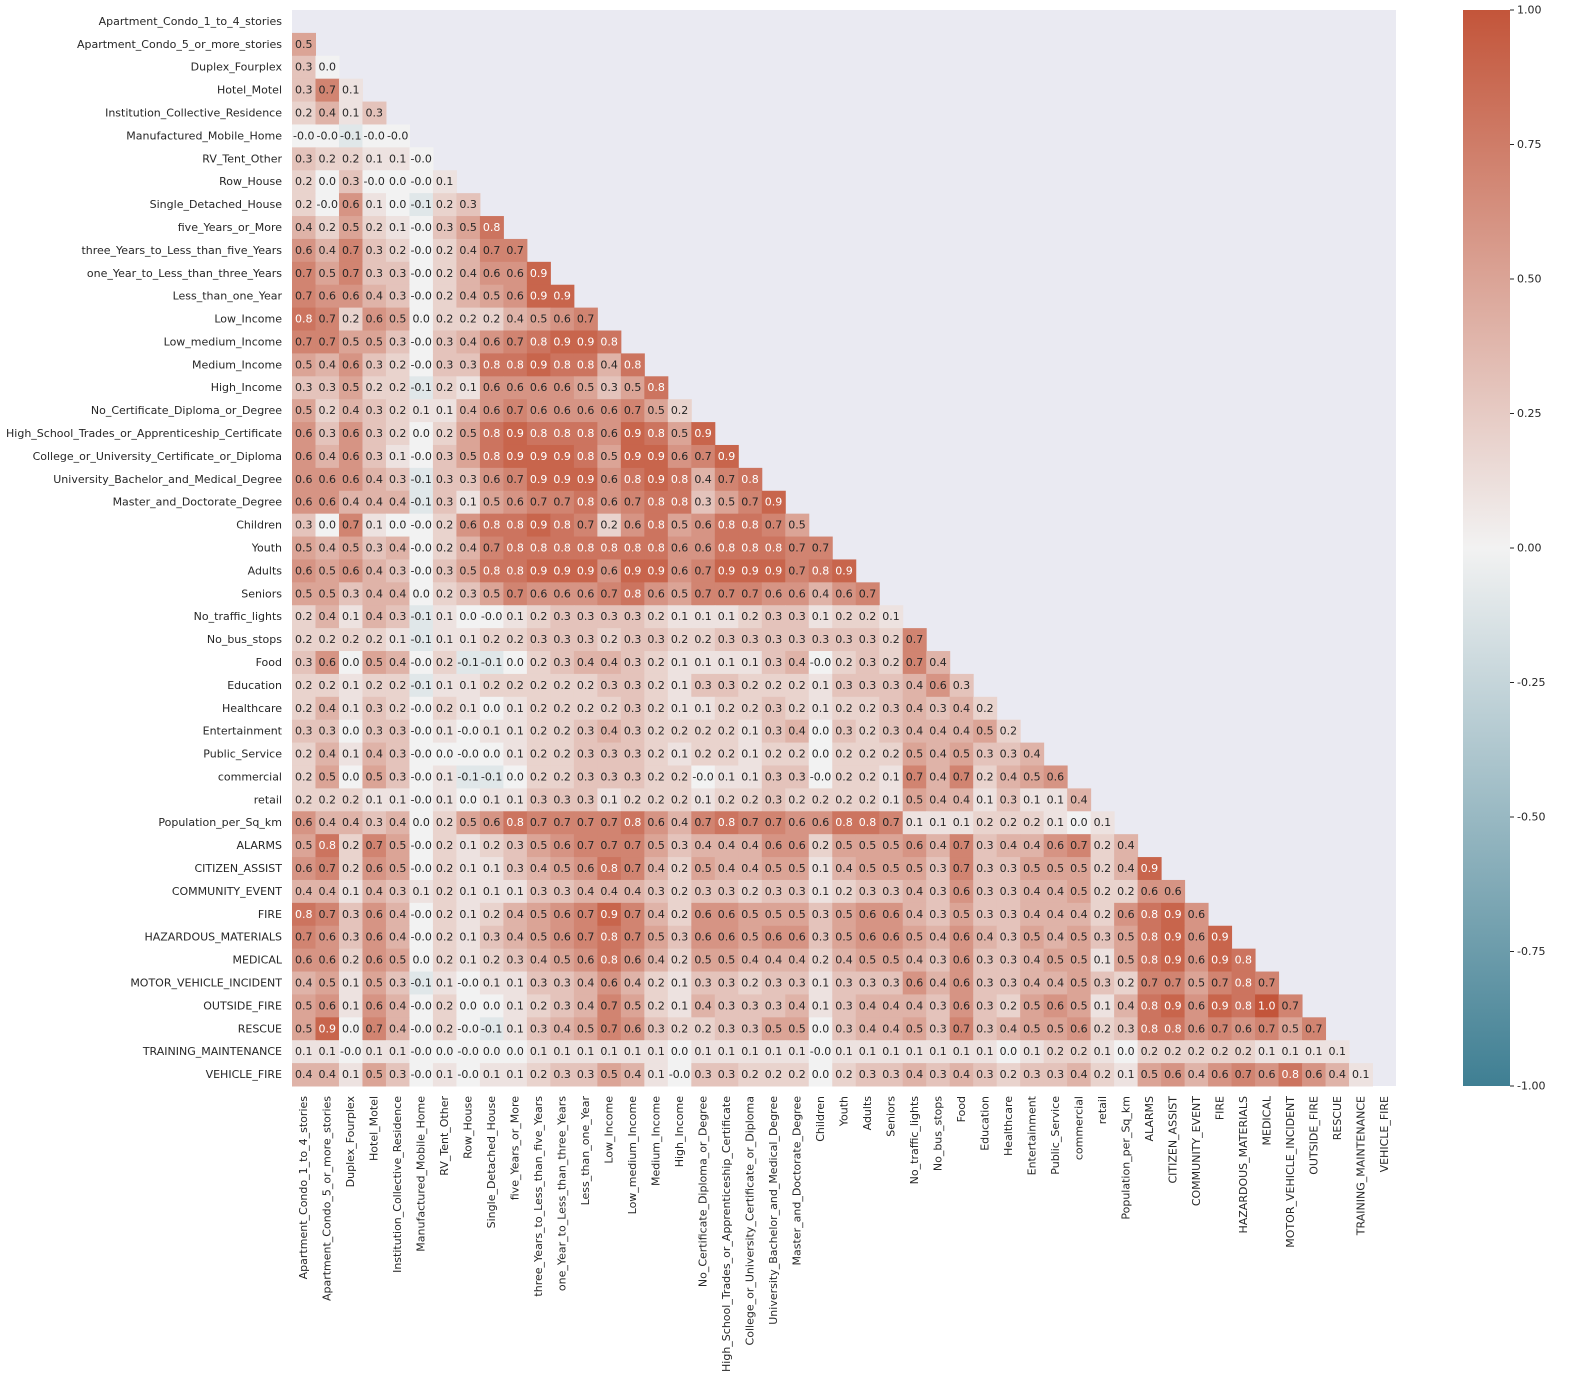 The width and height of the screenshot is (1585, 1393). Describe the element at coordinates (1529, 10) in the screenshot. I see `colorbar-tick-label: 1.00` at that location.